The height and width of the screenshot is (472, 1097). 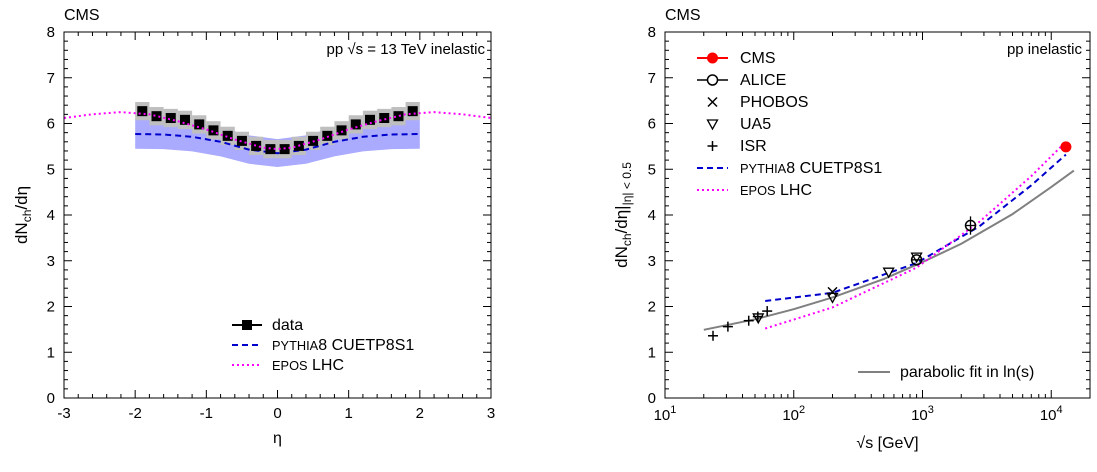 I want to click on x-tick-label: 3, so click(x=491, y=413).